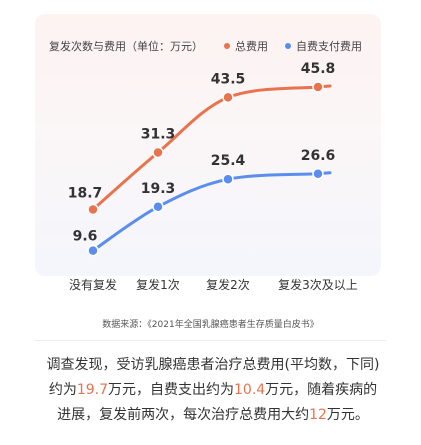 The width and height of the screenshot is (421, 445). What do you see at coordinates (329, 46) in the screenshot?
I see `legend-label-selfpay: 自费支付费用` at bounding box center [329, 46].